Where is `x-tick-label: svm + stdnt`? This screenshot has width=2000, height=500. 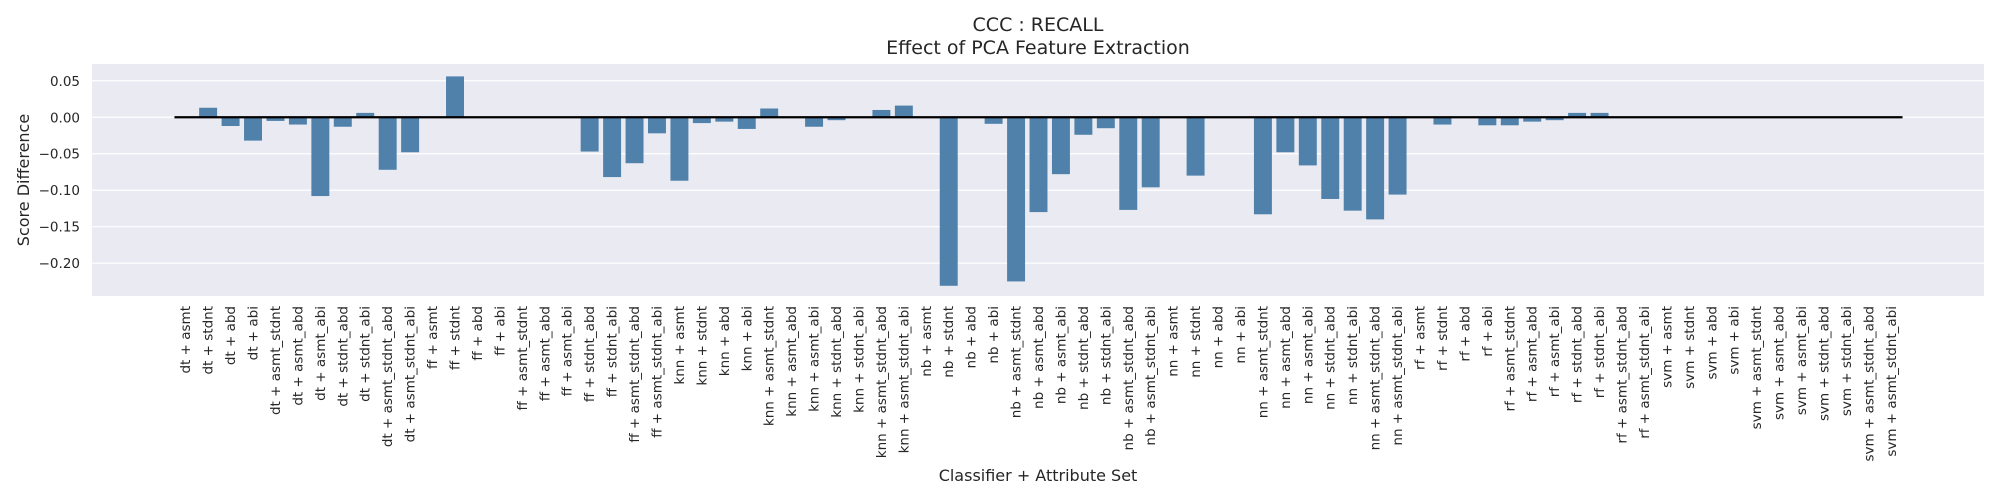 x-tick-label: svm + stdnt is located at coordinates (1690, 347).